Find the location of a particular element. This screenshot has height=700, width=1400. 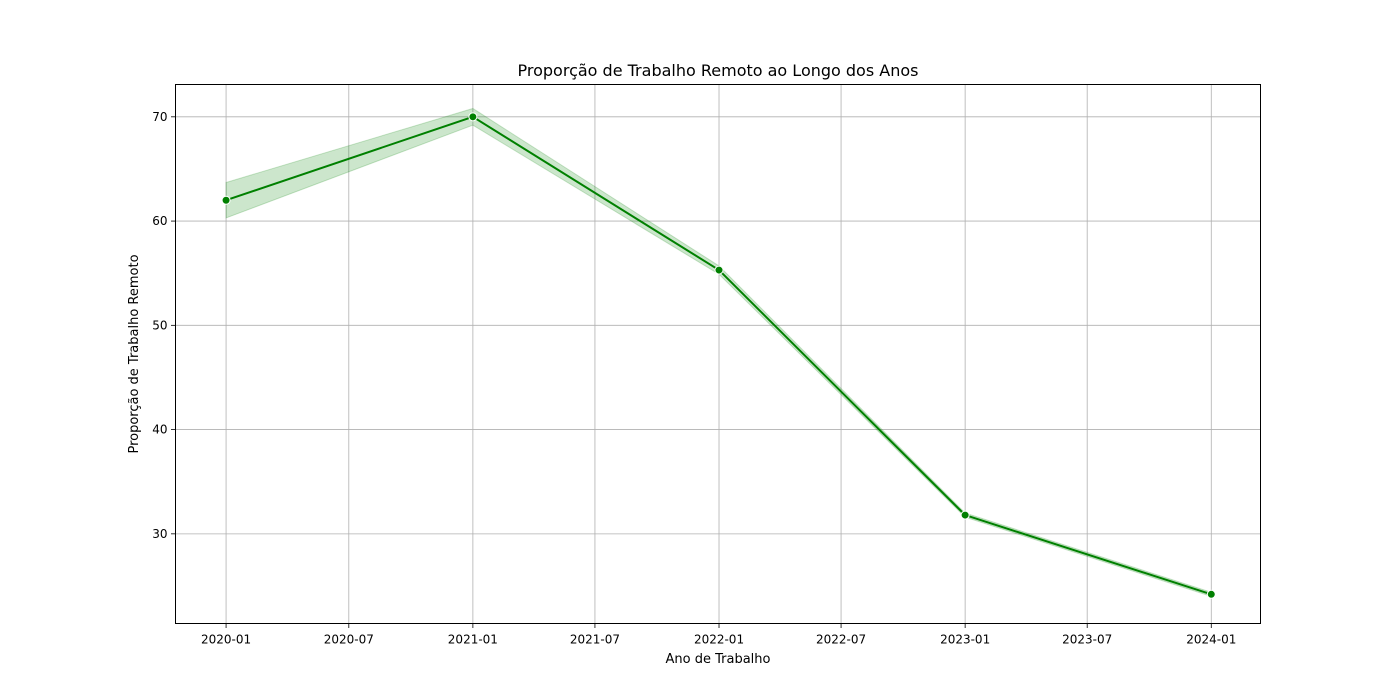

y-tick-label: 50 is located at coordinates (159, 325).